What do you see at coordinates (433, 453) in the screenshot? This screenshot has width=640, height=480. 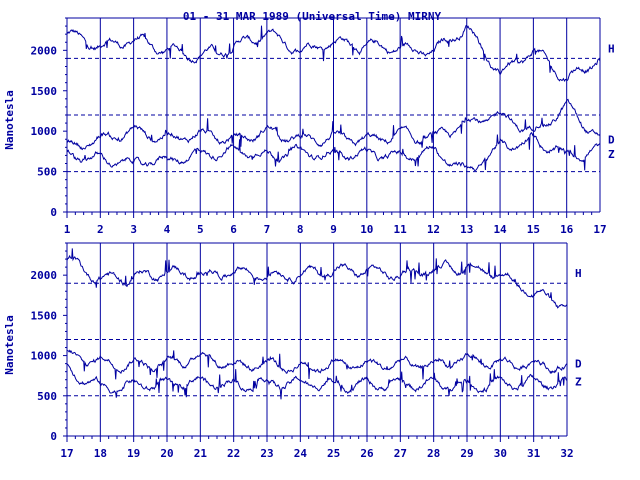 I see `bottom-x-tick-label: 28` at bounding box center [433, 453].